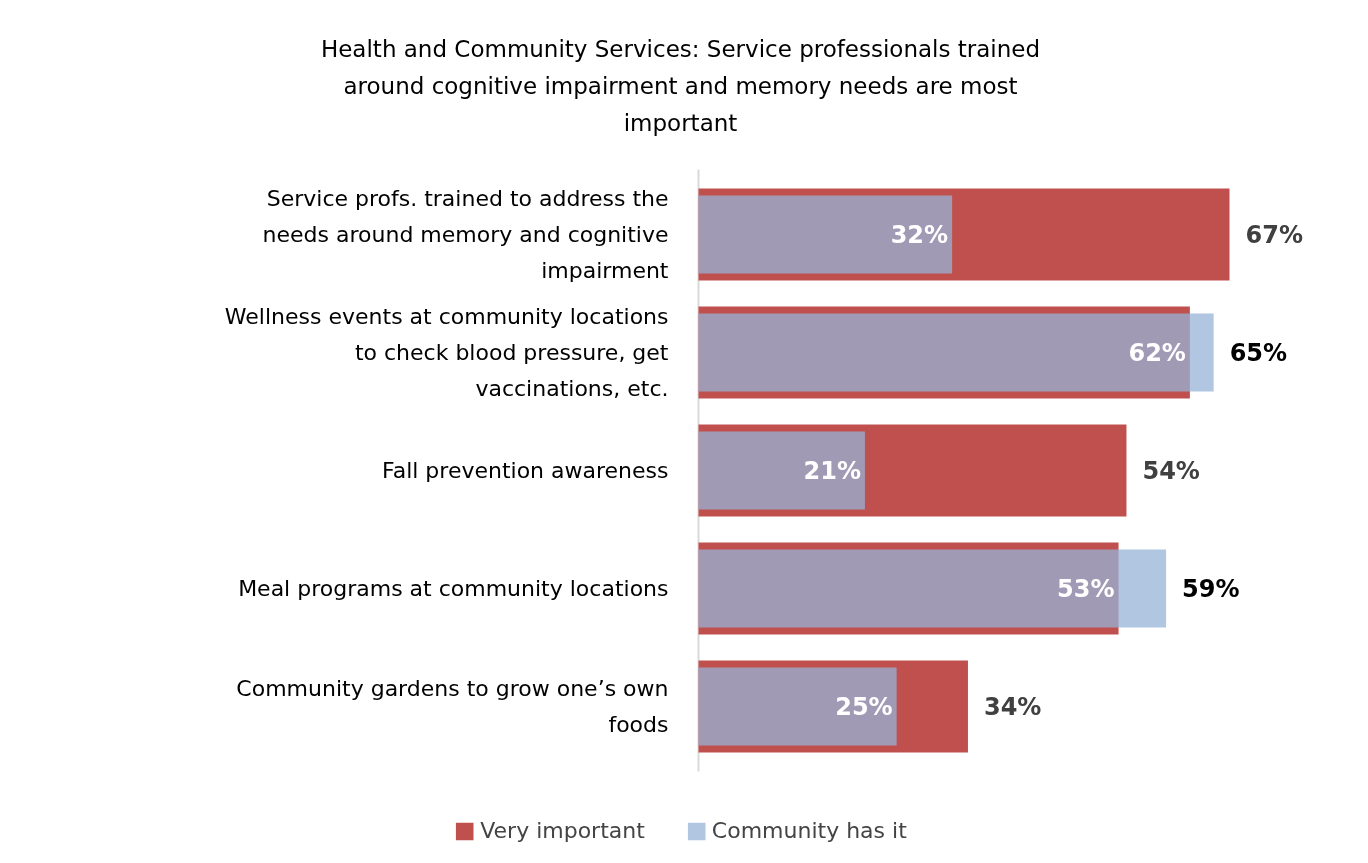 This screenshot has width=1368, height=863. I want to click on data-label: 34%, so click(1012, 706).